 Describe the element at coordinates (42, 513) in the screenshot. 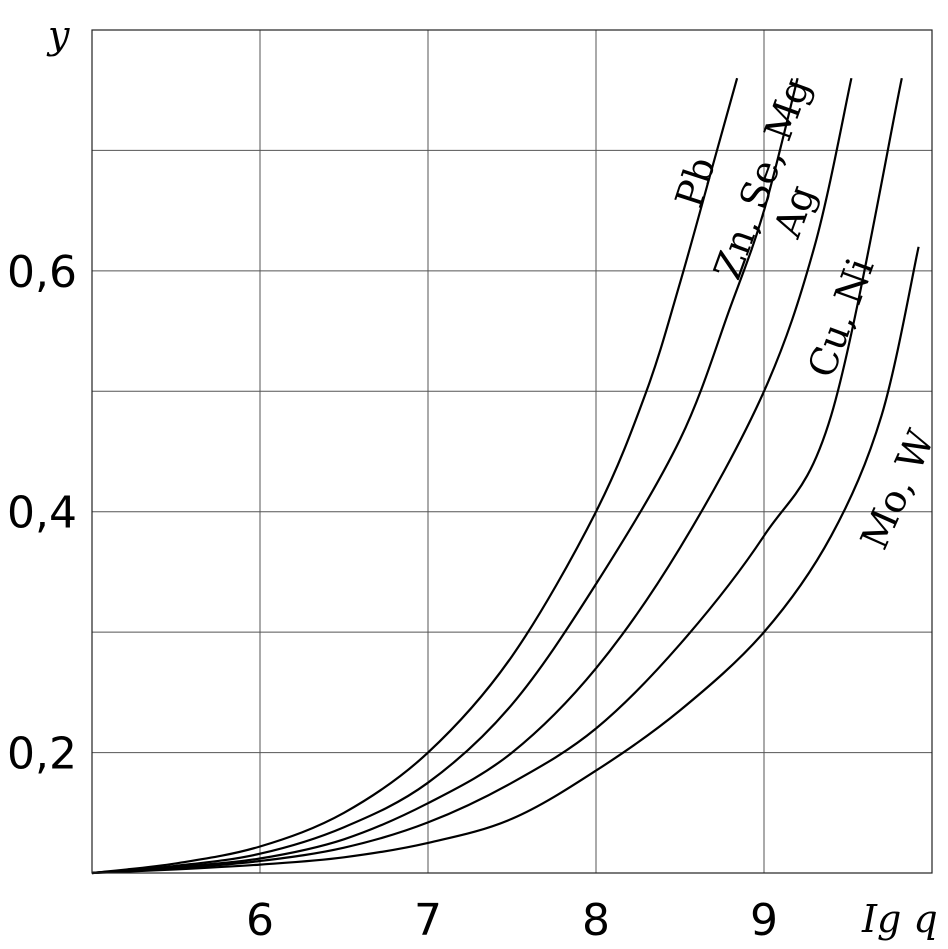

I see `y-tick-label: 0,4` at that location.